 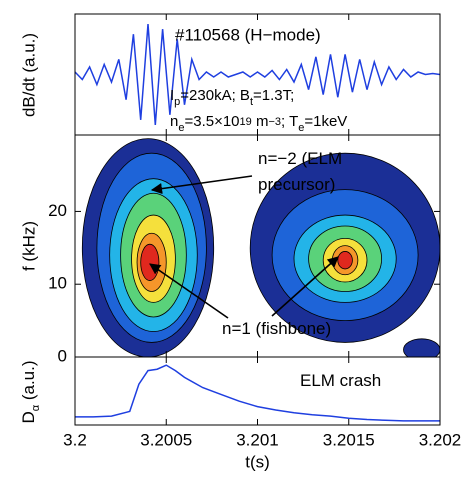 I want to click on annotation: n=1 (fishbone), so click(x=276, y=328).